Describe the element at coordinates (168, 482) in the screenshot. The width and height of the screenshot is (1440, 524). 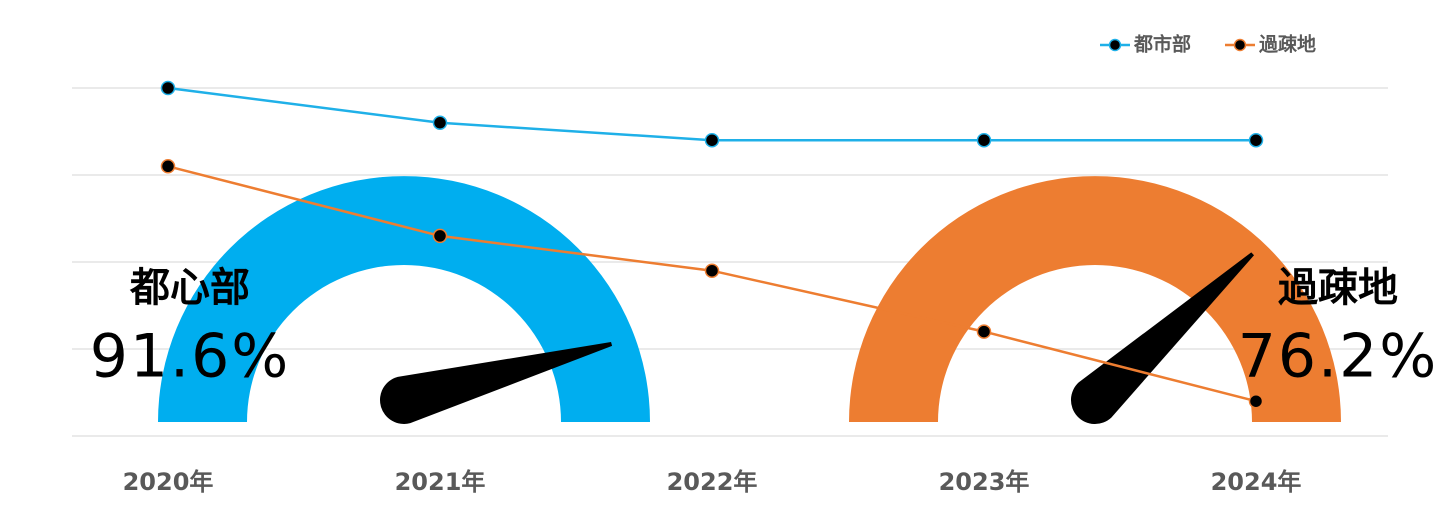
I see `x-tick-label: 2020年` at that location.